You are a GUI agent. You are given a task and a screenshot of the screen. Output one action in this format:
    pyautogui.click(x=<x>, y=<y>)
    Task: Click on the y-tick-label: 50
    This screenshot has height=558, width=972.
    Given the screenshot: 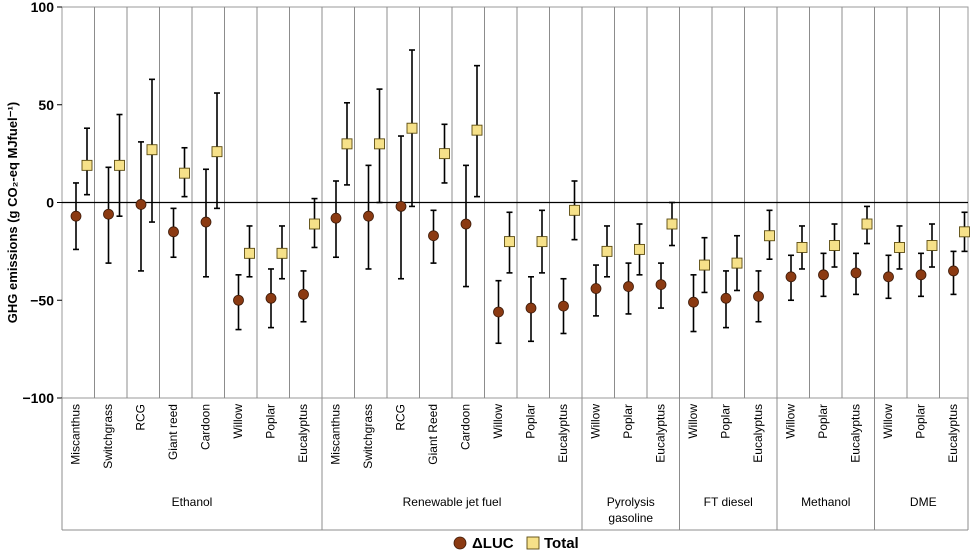 What is the action you would take?
    pyautogui.click(x=46, y=105)
    